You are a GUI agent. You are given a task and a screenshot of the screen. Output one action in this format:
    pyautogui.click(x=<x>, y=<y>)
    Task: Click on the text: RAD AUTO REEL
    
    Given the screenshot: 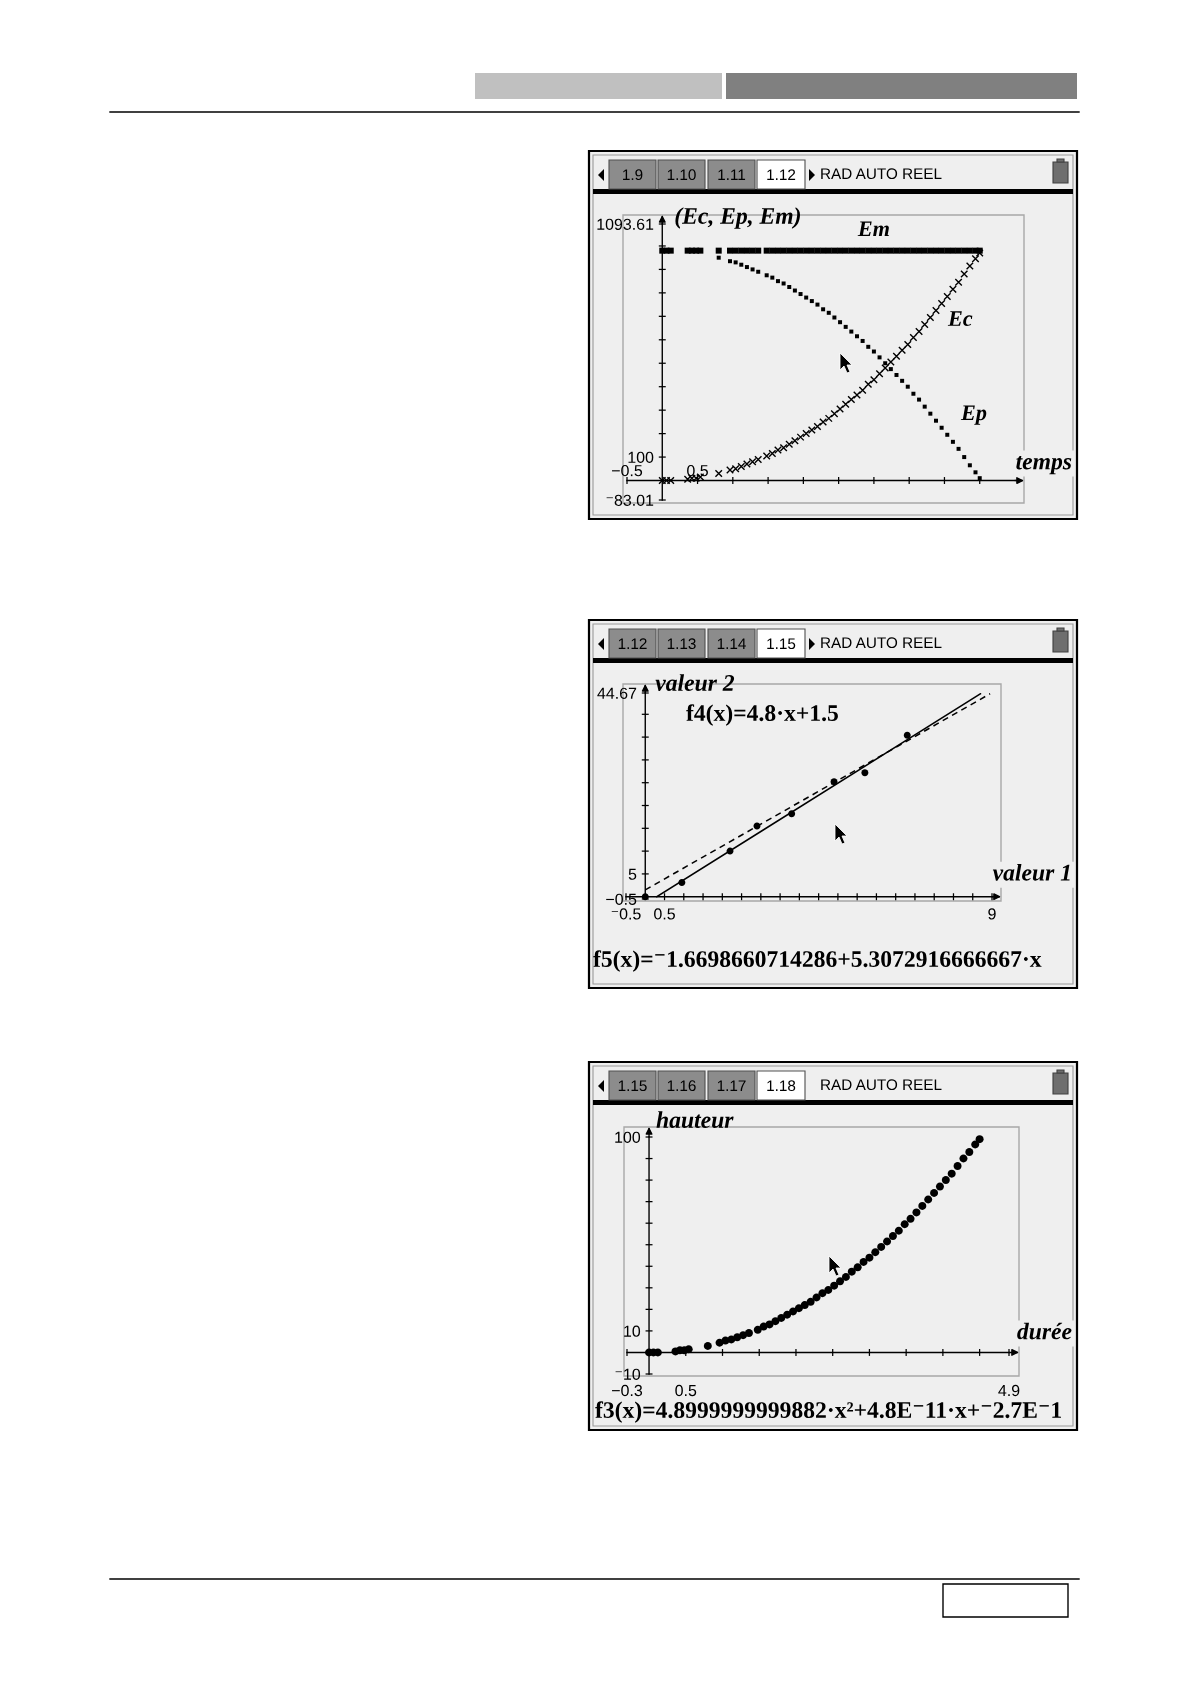 What is the action you would take?
    pyautogui.click(x=881, y=1085)
    